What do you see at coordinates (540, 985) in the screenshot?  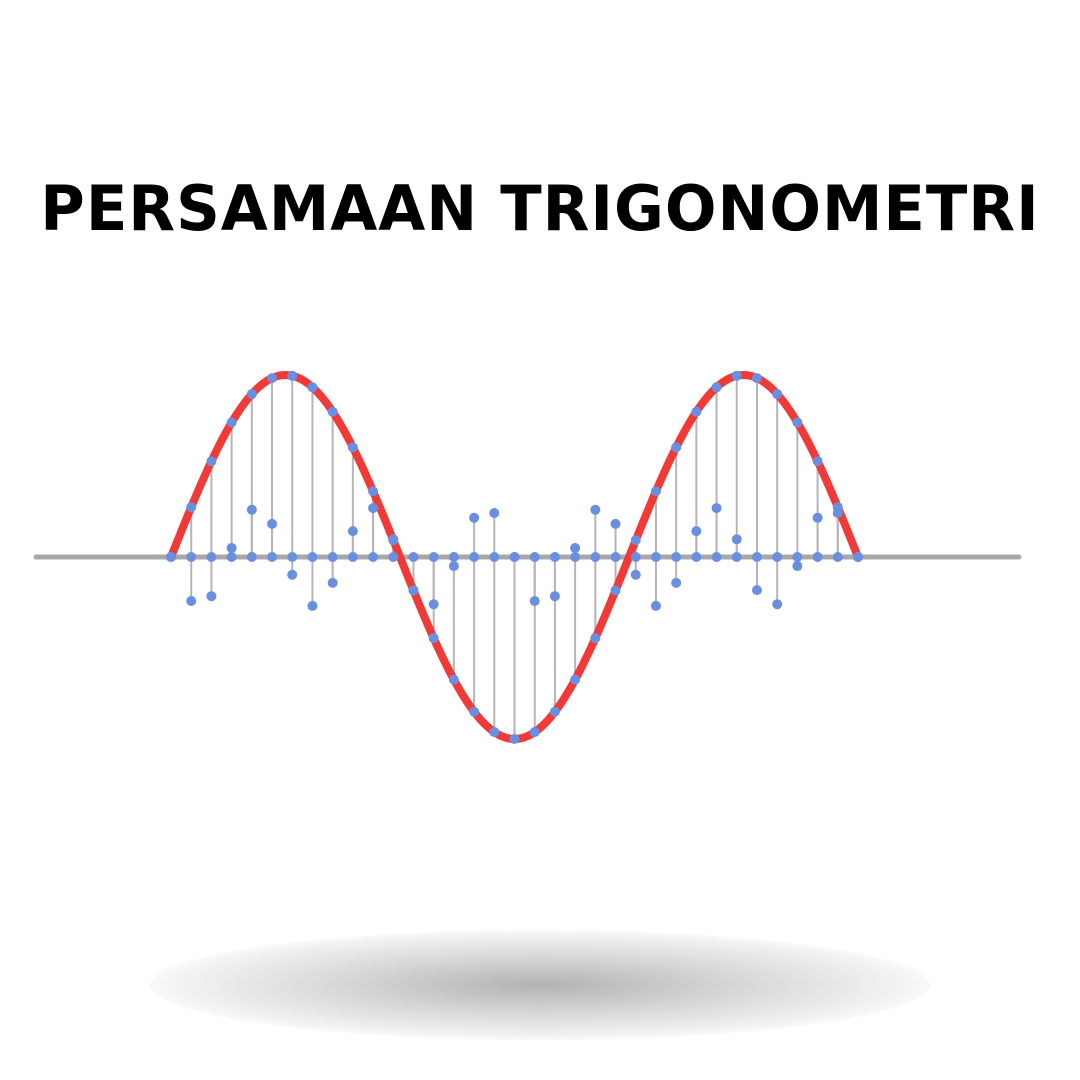 I see `ground-shadow` at bounding box center [540, 985].